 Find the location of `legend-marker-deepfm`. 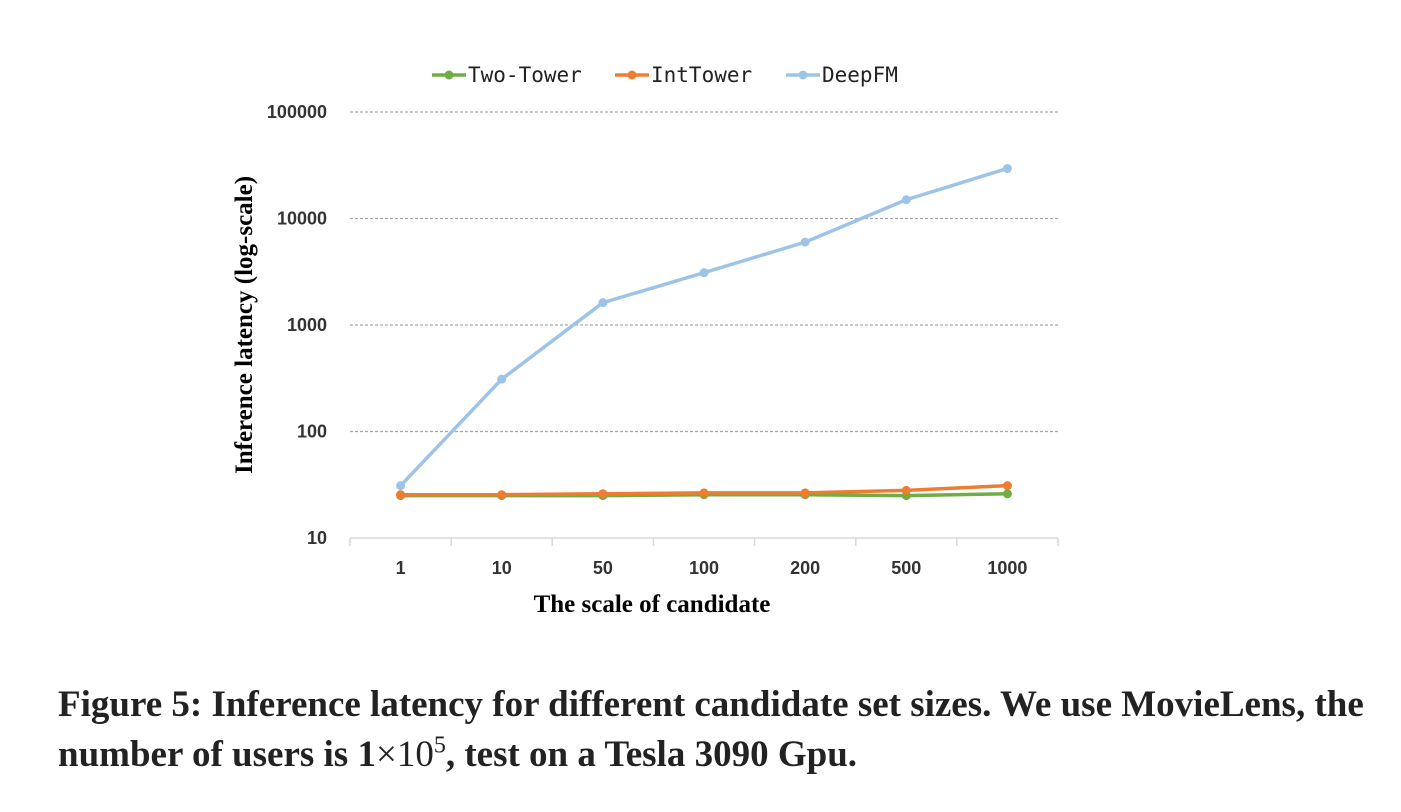

legend-marker-deepfm is located at coordinates (803, 75).